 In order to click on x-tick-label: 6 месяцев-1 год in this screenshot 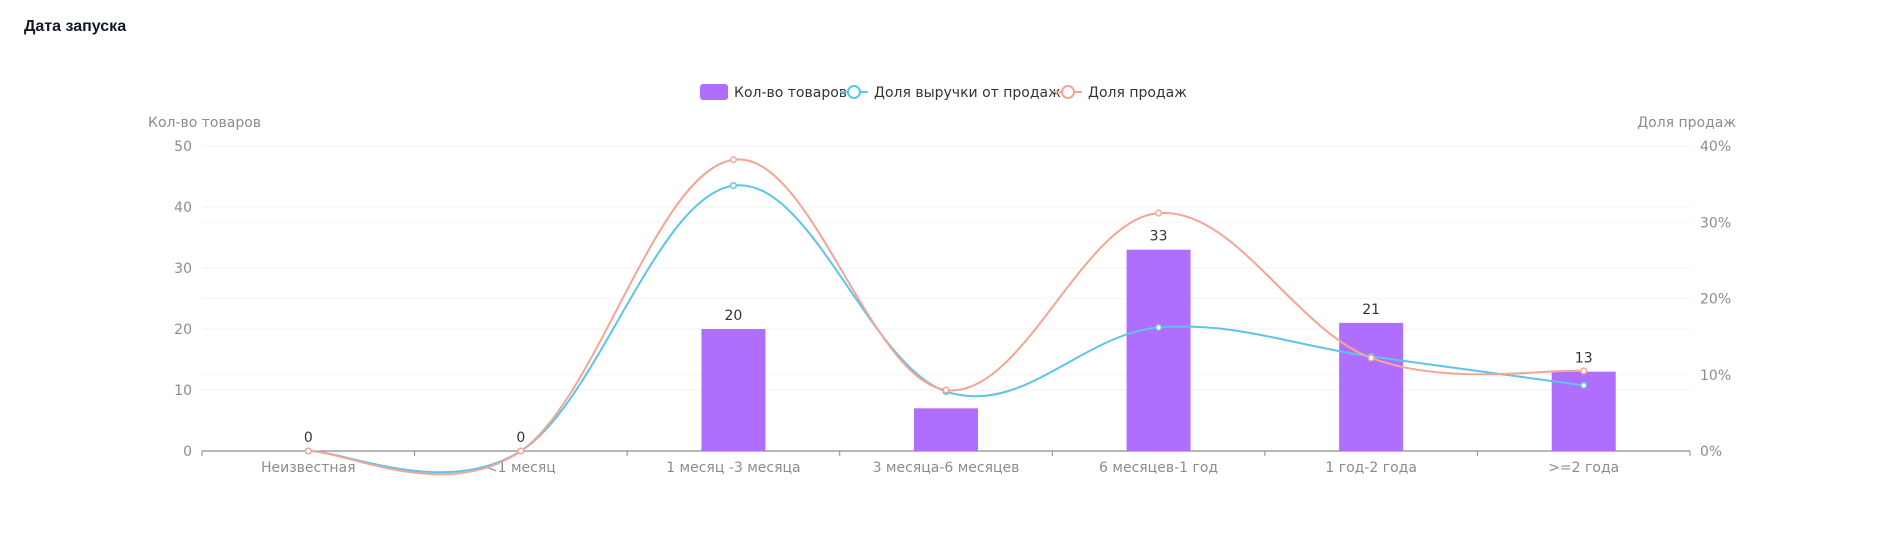, I will do `click(1158, 468)`.